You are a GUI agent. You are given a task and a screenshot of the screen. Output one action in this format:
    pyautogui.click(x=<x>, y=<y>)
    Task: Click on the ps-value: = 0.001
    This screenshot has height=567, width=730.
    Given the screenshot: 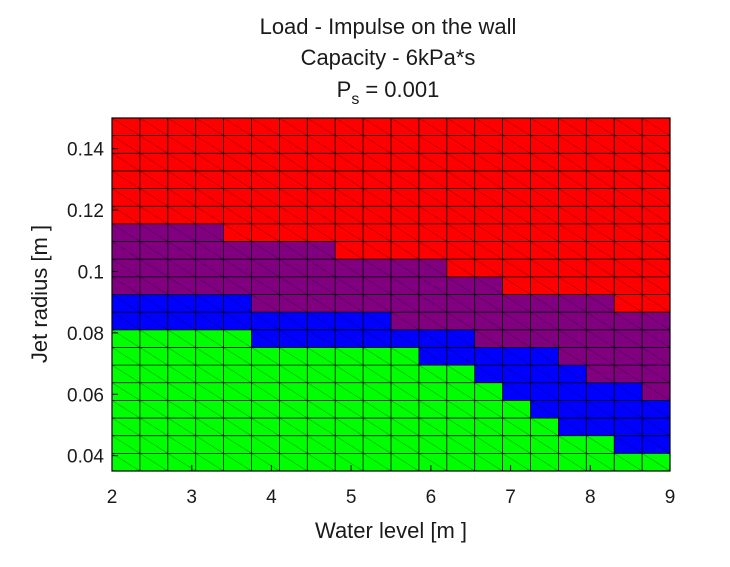 What is the action you would take?
    pyautogui.click(x=402, y=89)
    